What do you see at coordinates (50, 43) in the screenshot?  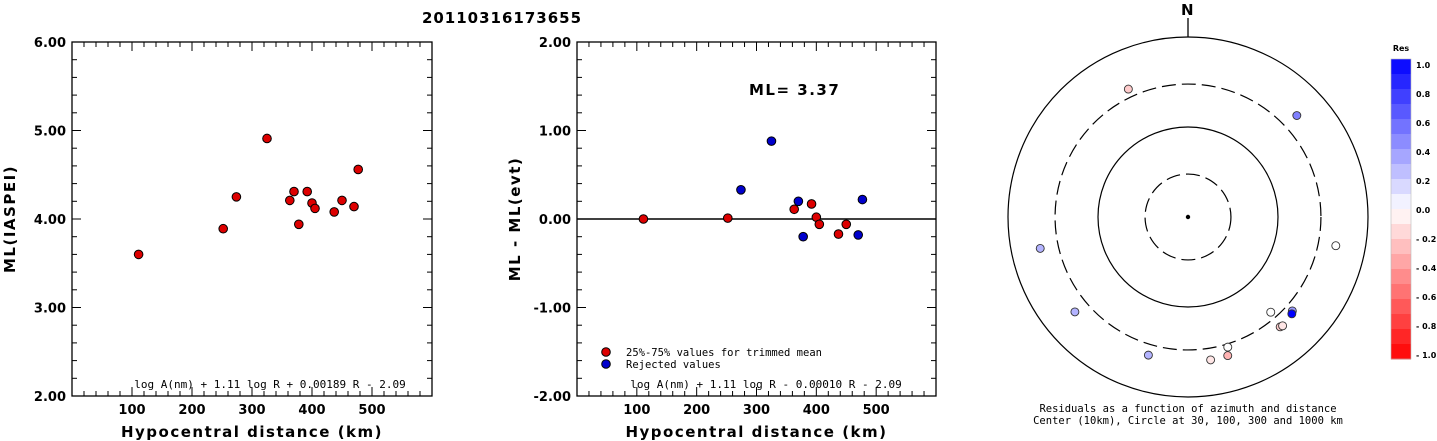 I see `y-tick-label: 6.00` at bounding box center [50, 43].